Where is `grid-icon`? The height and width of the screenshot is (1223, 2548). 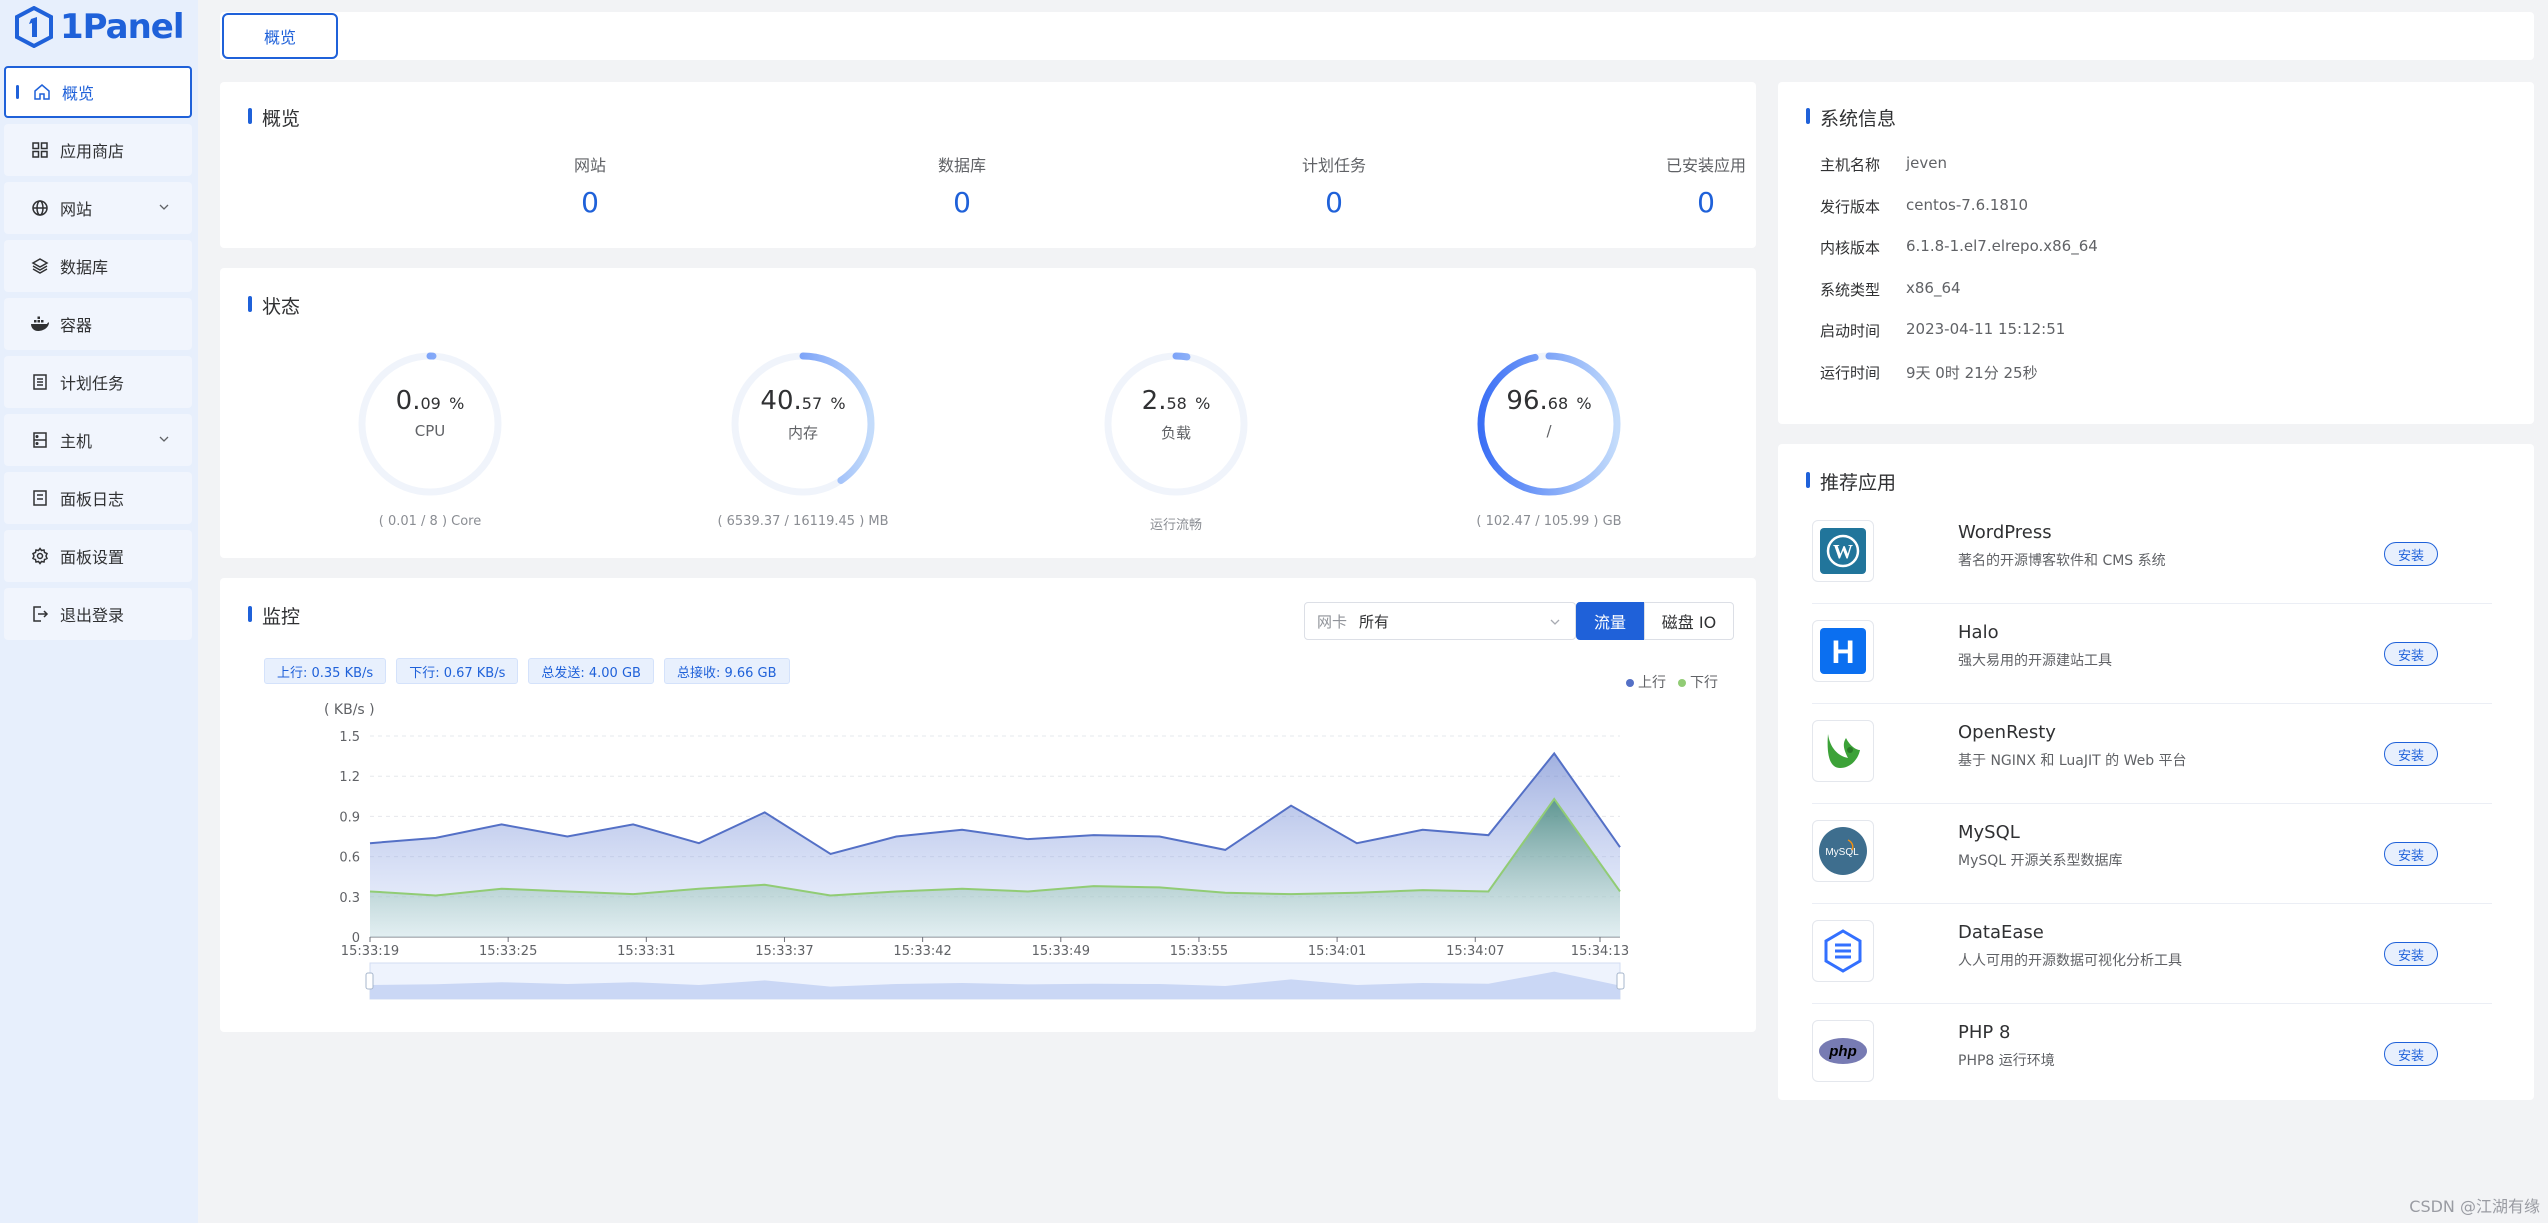 grid-icon is located at coordinates (40, 150).